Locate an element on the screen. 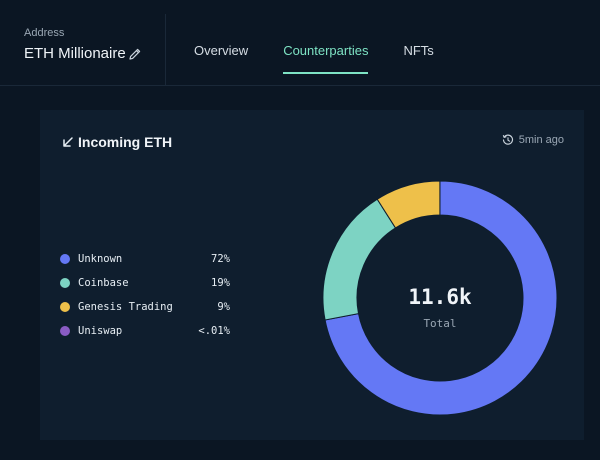 The width and height of the screenshot is (600, 460). legend-label: Unknown is located at coordinates (100, 259).